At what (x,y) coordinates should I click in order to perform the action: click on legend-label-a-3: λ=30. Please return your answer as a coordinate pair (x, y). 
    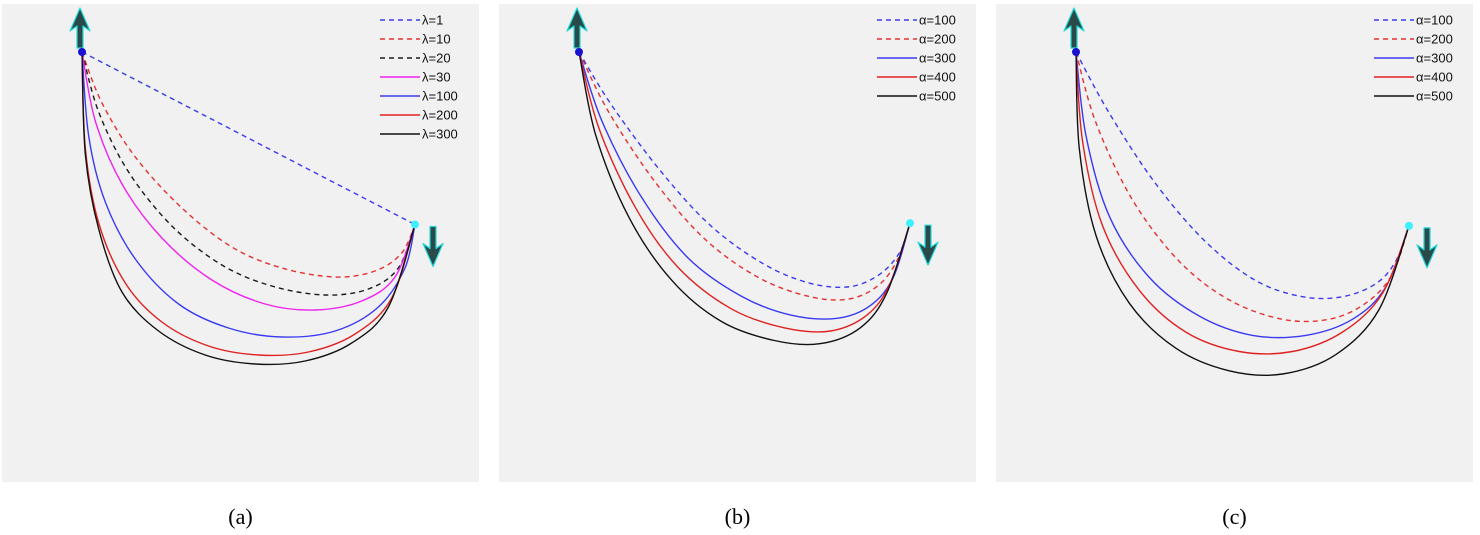
    Looking at the image, I should click on (436, 77).